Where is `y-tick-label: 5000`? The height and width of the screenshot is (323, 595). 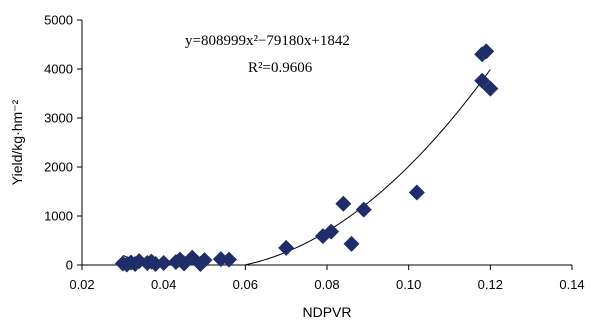 y-tick-label: 5000 is located at coordinates (58, 20).